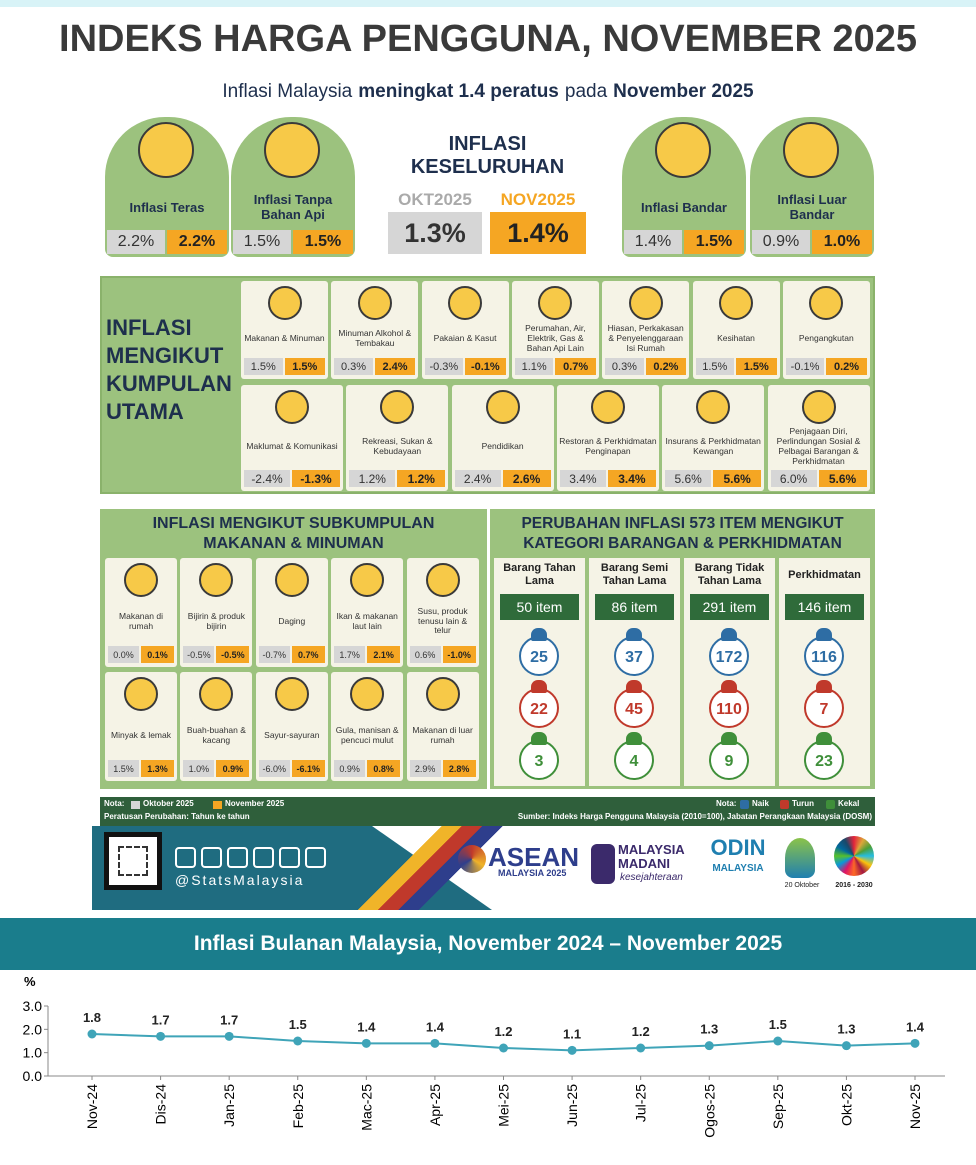  Describe the element at coordinates (726, 803) in the screenshot. I see `note-right: Nota:` at that location.